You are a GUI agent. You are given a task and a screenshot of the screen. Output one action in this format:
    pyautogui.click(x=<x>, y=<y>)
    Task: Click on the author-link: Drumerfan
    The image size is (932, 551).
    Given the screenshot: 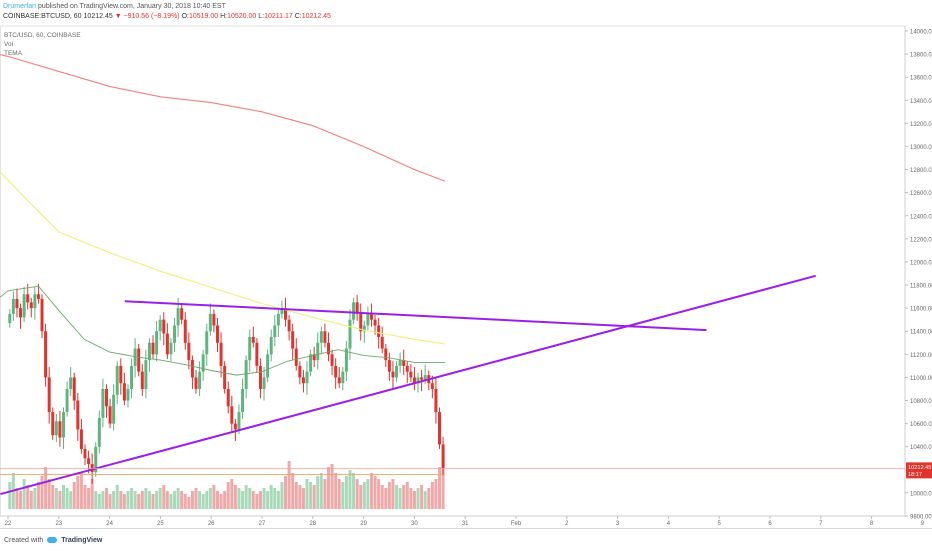 What is the action you would take?
    pyautogui.click(x=20, y=6)
    